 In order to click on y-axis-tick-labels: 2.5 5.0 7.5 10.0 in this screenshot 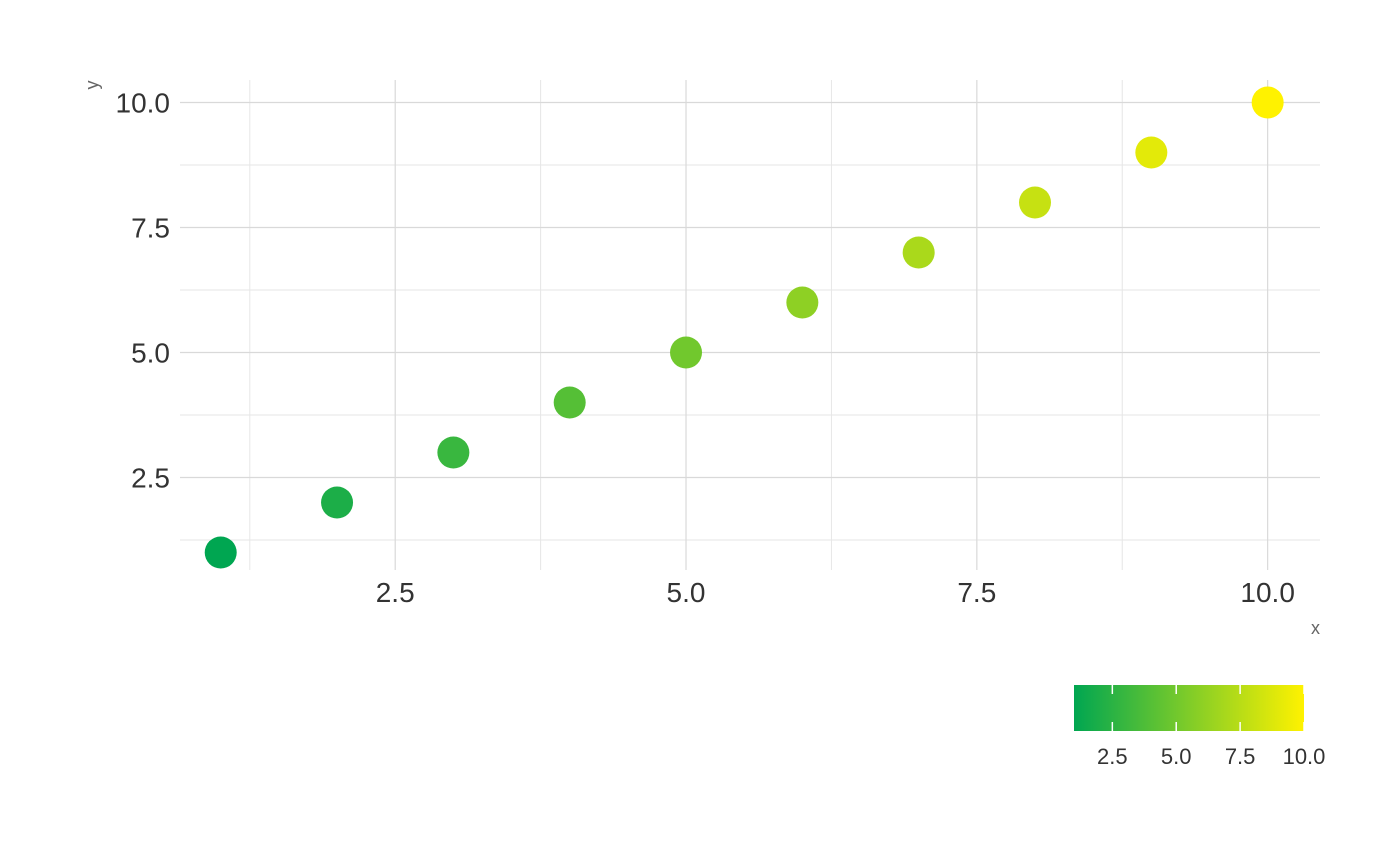, I will do `click(143, 291)`.